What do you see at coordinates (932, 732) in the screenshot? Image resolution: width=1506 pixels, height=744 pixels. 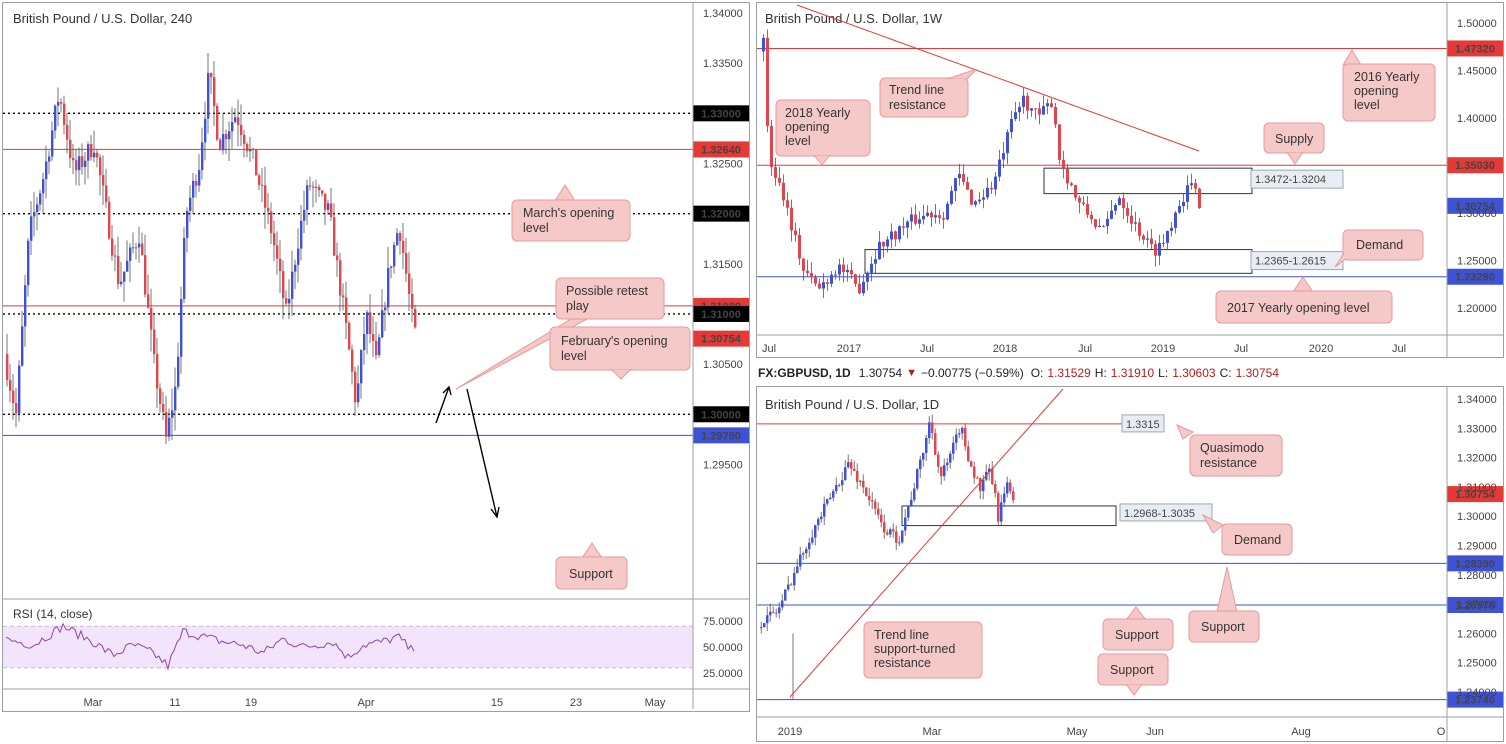 I see `d-xtick: Mar` at bounding box center [932, 732].